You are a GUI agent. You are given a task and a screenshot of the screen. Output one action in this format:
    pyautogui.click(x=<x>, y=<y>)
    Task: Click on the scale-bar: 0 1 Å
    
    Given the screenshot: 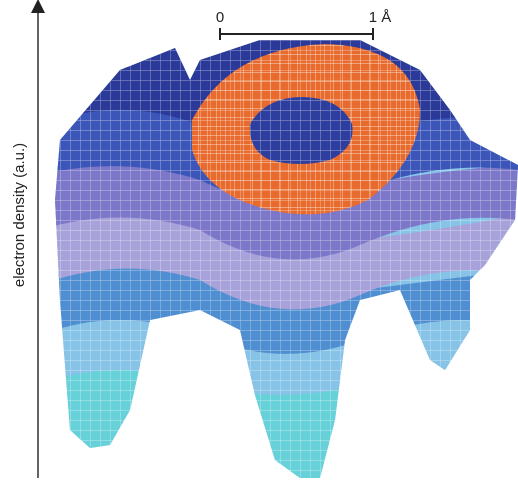 What is the action you would take?
    pyautogui.click(x=303, y=24)
    